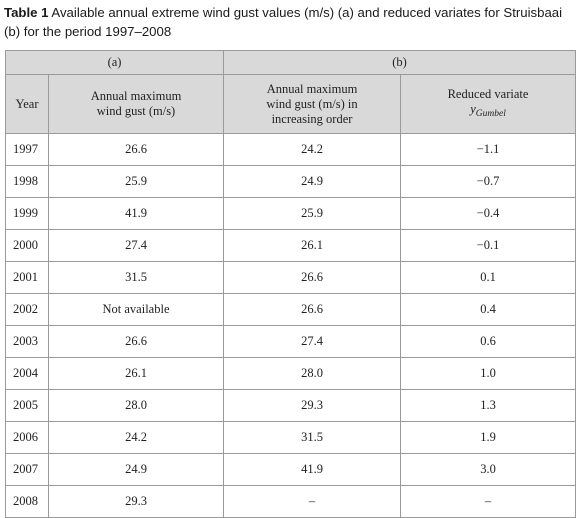  I want to click on table-row: 1999 41.9 25.9 −0.4, so click(291, 213).